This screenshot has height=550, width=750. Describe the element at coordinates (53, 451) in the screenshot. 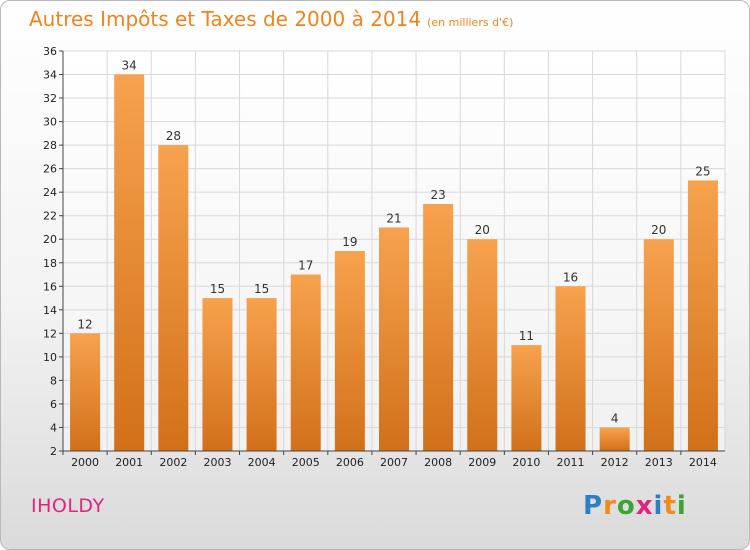

I see `y-tick-label: 2` at that location.